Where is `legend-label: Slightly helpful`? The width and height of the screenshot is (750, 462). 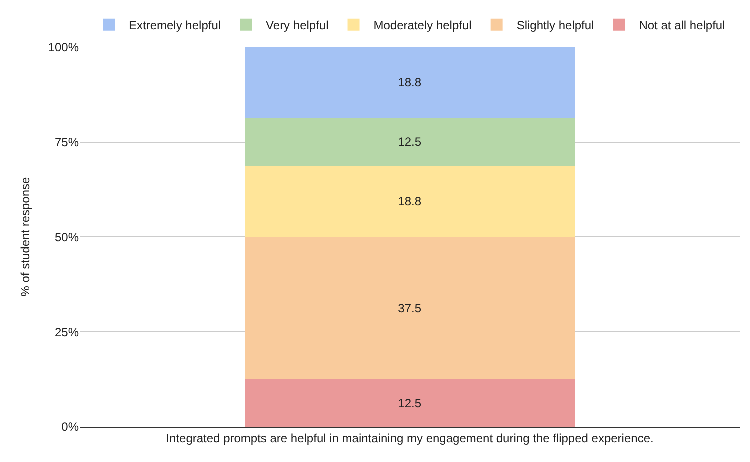 legend-label: Slightly helpful is located at coordinates (555, 25).